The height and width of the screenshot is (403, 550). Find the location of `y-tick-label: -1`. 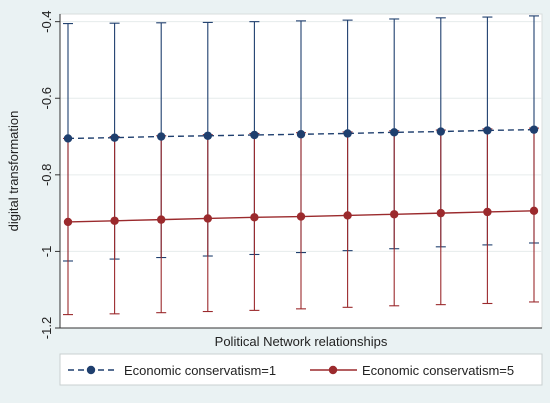

y-tick-label: -1 is located at coordinates (46, 252).